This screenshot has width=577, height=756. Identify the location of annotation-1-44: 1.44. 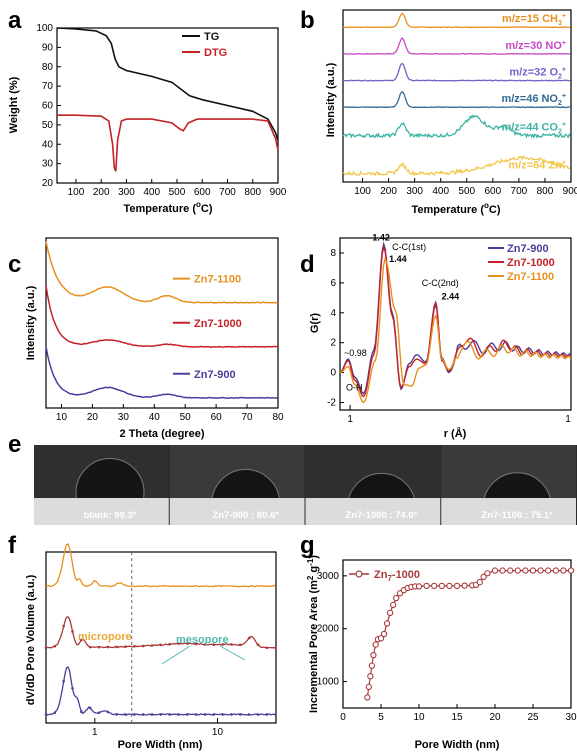
(398, 259).